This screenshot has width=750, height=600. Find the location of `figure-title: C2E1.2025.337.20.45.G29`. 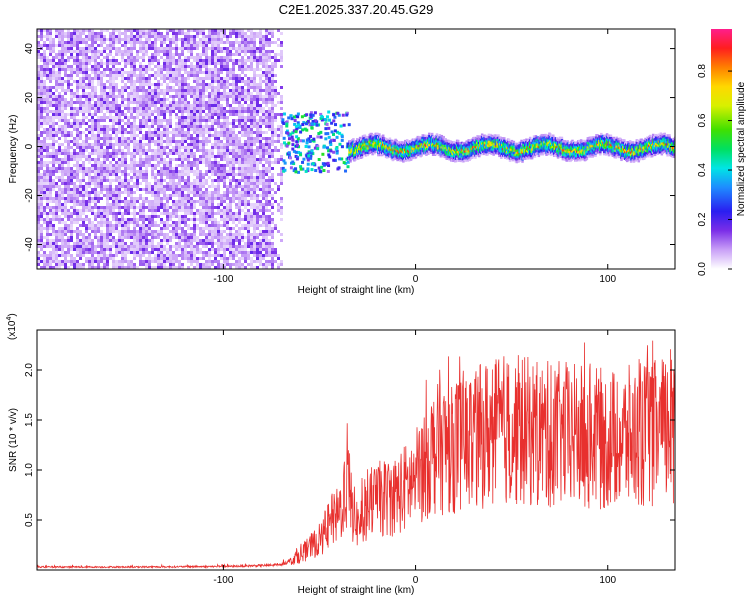

figure-title: C2E1.2025.337.20.45.G29 is located at coordinates (356, 9).